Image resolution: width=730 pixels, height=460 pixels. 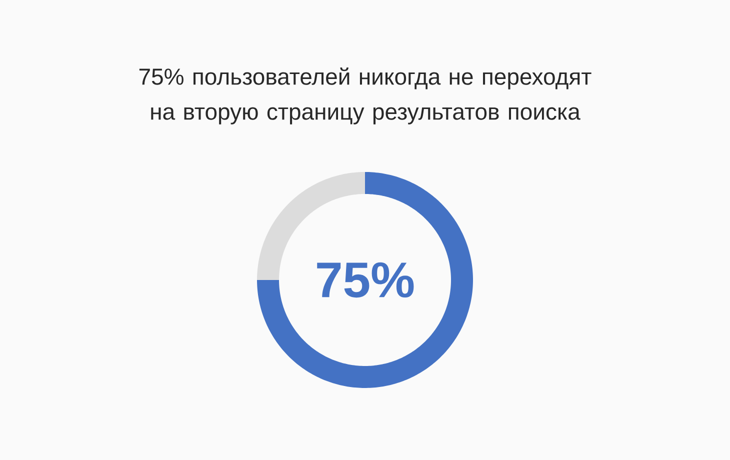 I want to click on chart-title: 75% пользователей никогда не переходят на вторую страницу результатов поиска, so click(x=365, y=96).